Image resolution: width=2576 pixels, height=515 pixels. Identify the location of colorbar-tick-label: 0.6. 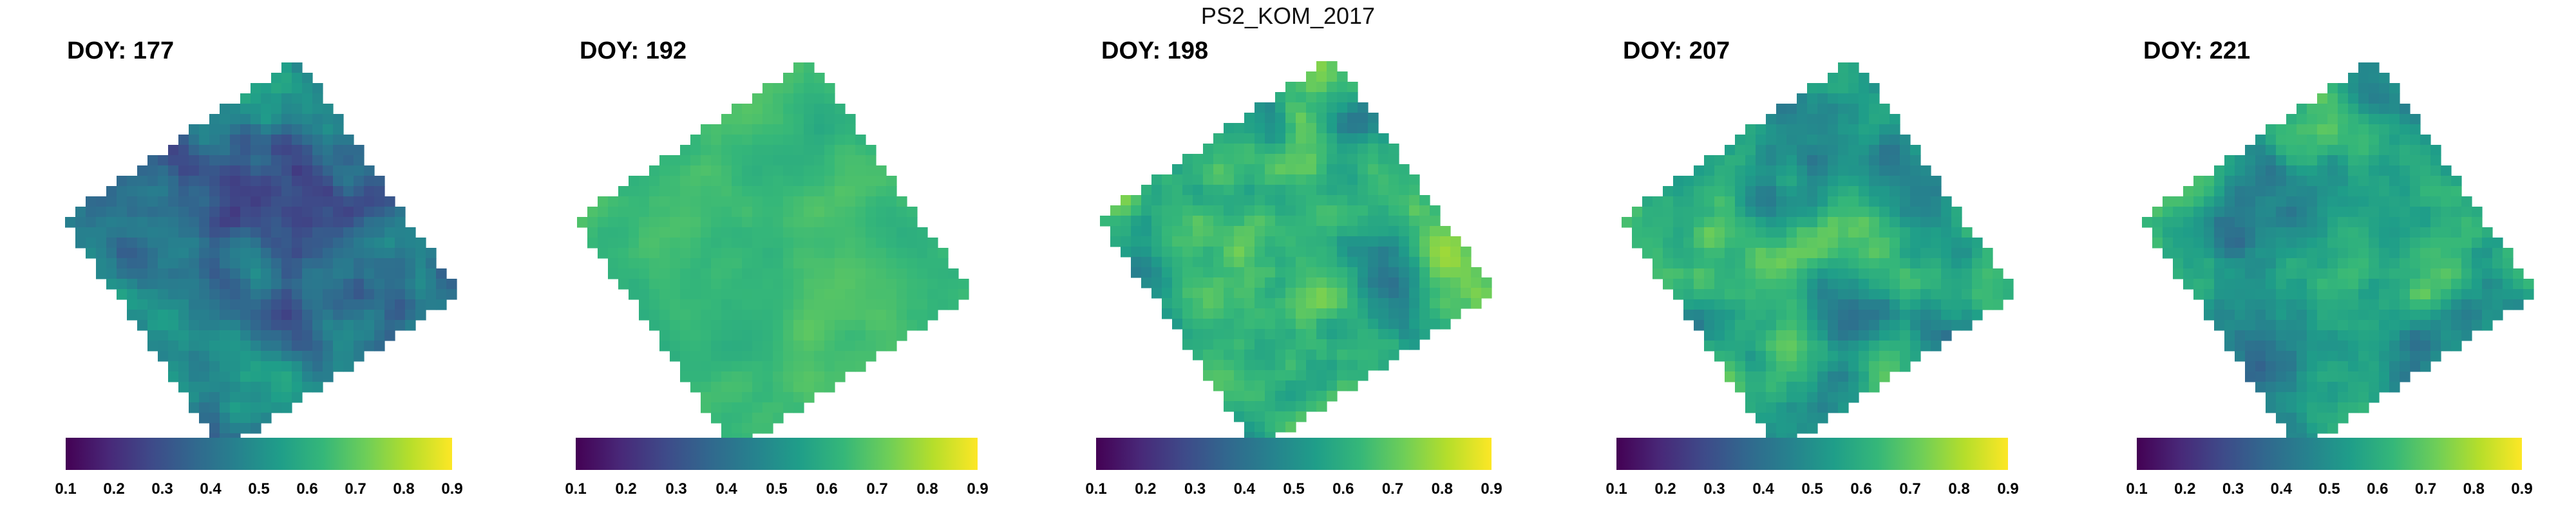
(2378, 489).